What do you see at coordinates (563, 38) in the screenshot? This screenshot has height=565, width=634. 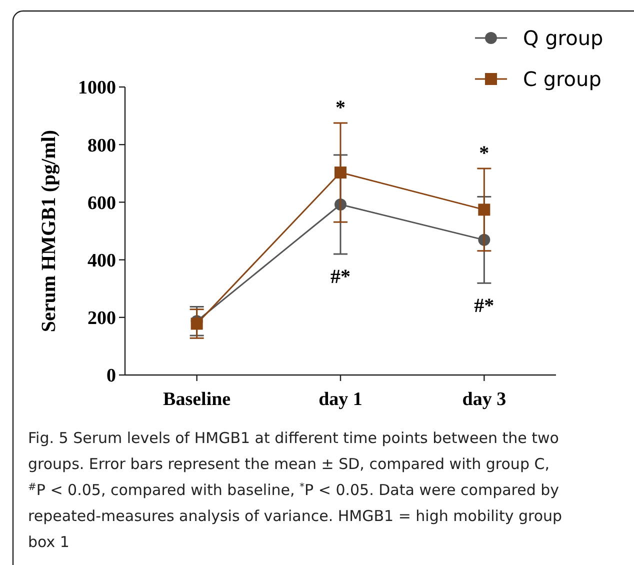 I see `legend-label: Q group` at bounding box center [563, 38].